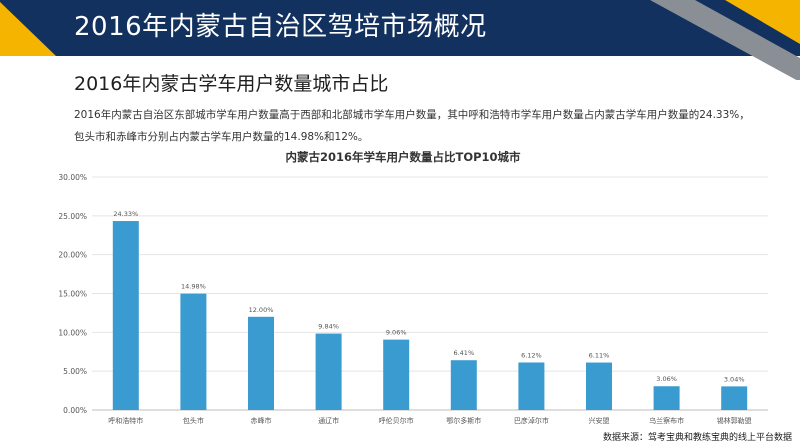 This screenshot has height=448, width=800. Describe the element at coordinates (328, 327) in the screenshot. I see `bar-value-label: 9.84%` at that location.